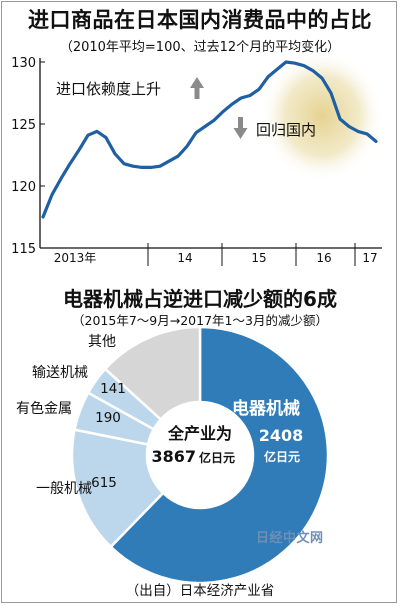  Describe the element at coordinates (369, 258) in the screenshot. I see `x-tick-label: 17` at that location.